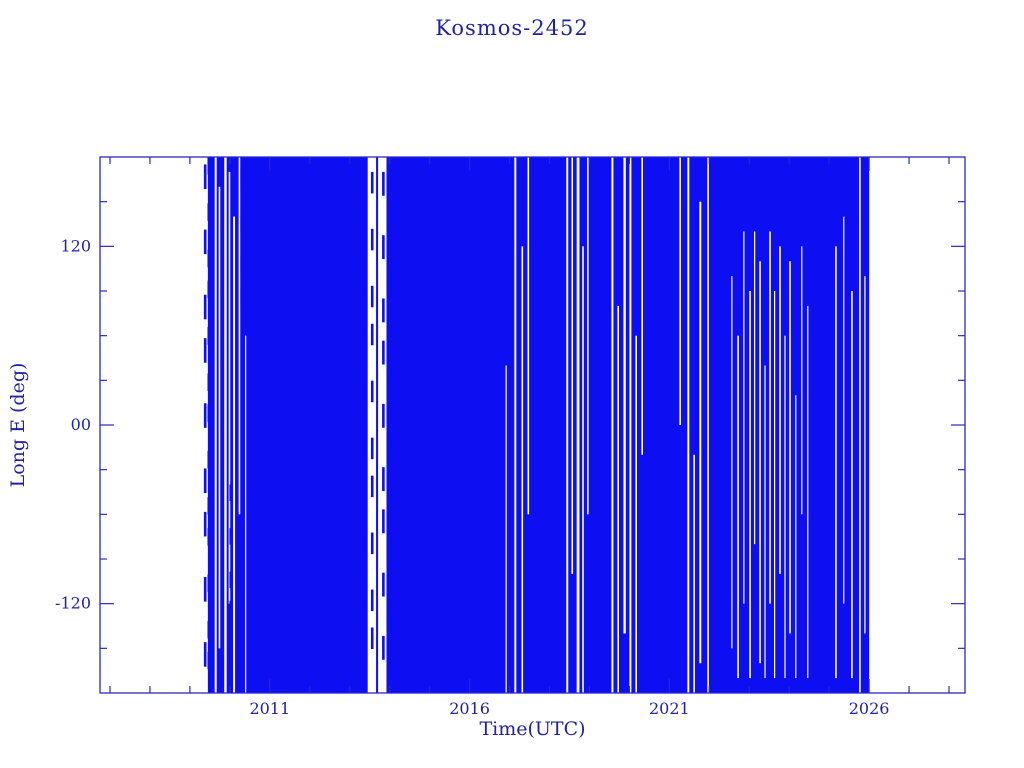 The width and height of the screenshot is (1024, 768). Describe the element at coordinates (81, 424) in the screenshot. I see `y-tick-label: 00` at that location.